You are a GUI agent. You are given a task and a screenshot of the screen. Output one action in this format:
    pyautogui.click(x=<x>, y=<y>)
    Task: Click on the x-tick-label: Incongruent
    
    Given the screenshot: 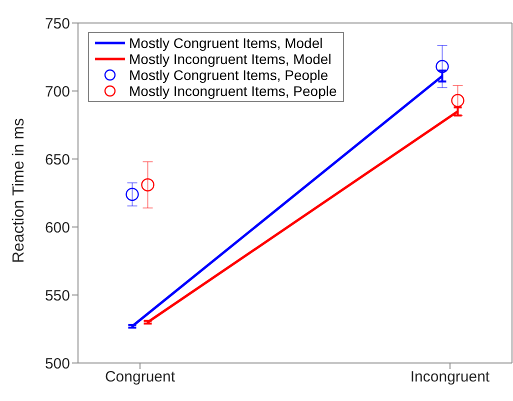 What is the action you would take?
    pyautogui.click(x=450, y=377)
    